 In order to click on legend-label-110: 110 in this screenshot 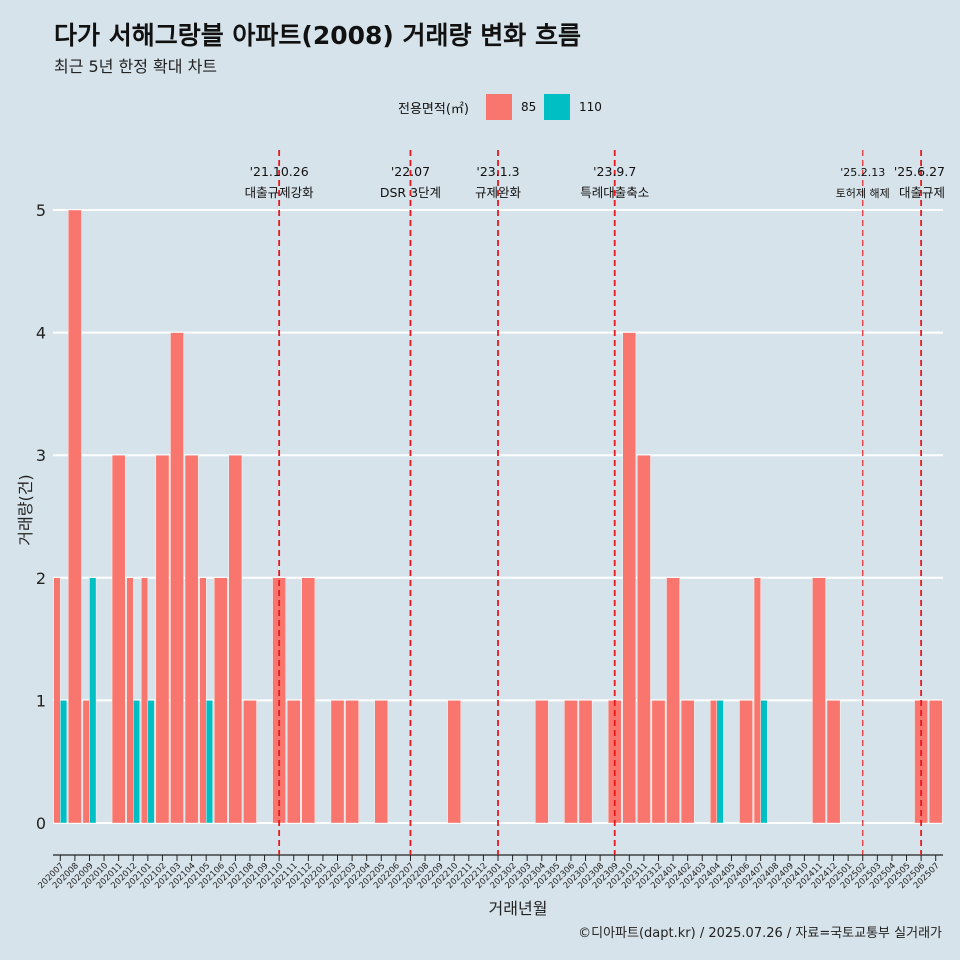, I will do `click(590, 107)`.